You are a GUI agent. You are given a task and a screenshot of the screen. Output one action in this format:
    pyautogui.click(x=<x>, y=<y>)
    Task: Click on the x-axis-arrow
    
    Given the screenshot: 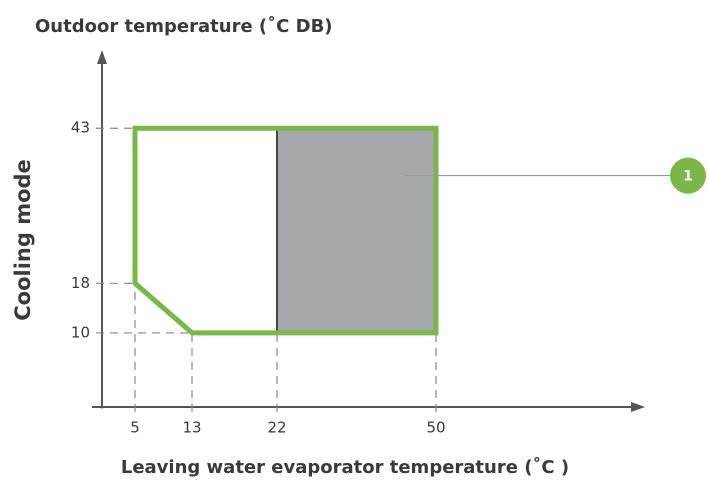 What is the action you would take?
    pyautogui.click(x=638, y=407)
    